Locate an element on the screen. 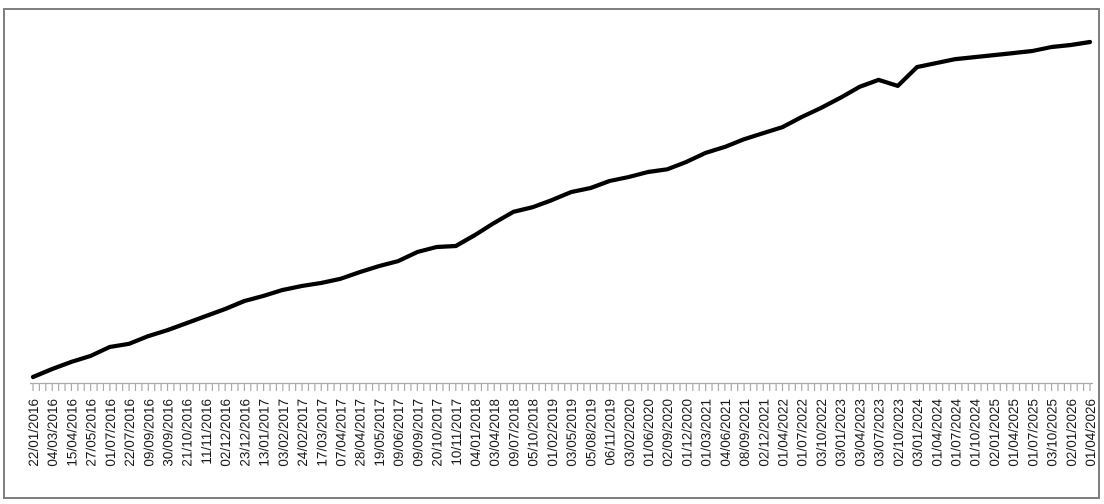 This screenshot has height=504, width=1104. x-axis-label: 03/01/2024 is located at coordinates (917, 433).